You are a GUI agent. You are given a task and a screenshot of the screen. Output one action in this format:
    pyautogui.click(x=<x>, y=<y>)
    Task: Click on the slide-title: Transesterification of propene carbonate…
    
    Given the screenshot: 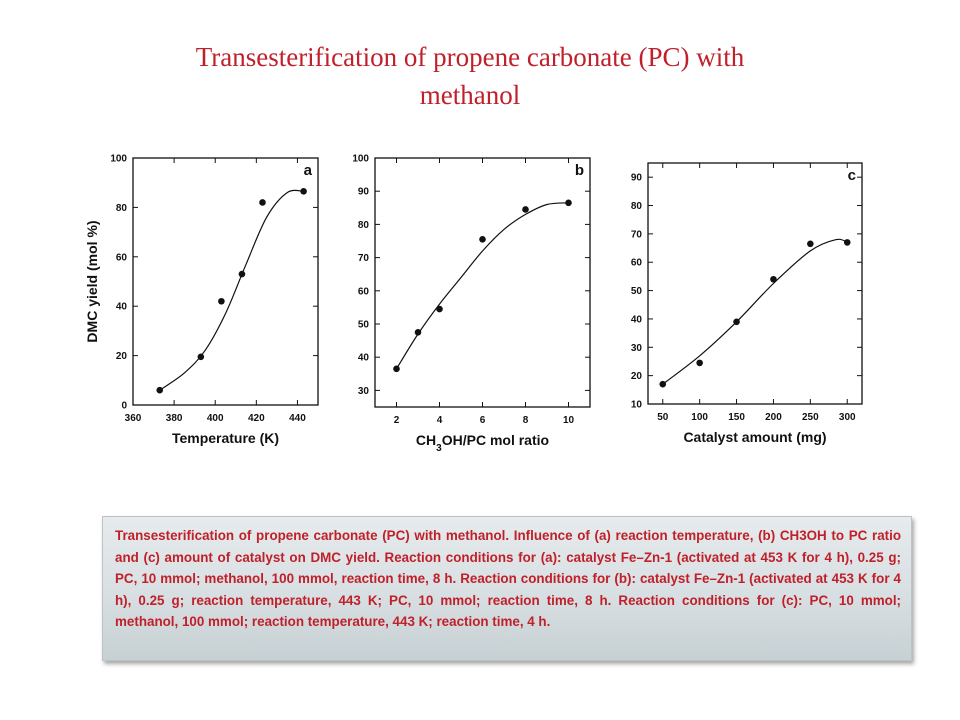 What is the action you would take?
    pyautogui.click(x=470, y=76)
    